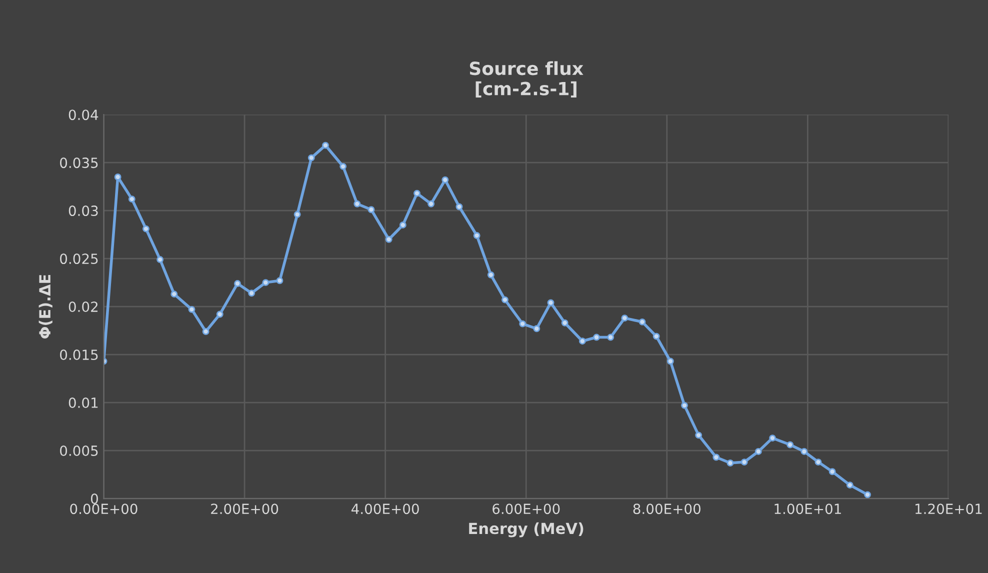 The image size is (988, 573). I want to click on x-tick-label: 2.00E+00, so click(244, 509).